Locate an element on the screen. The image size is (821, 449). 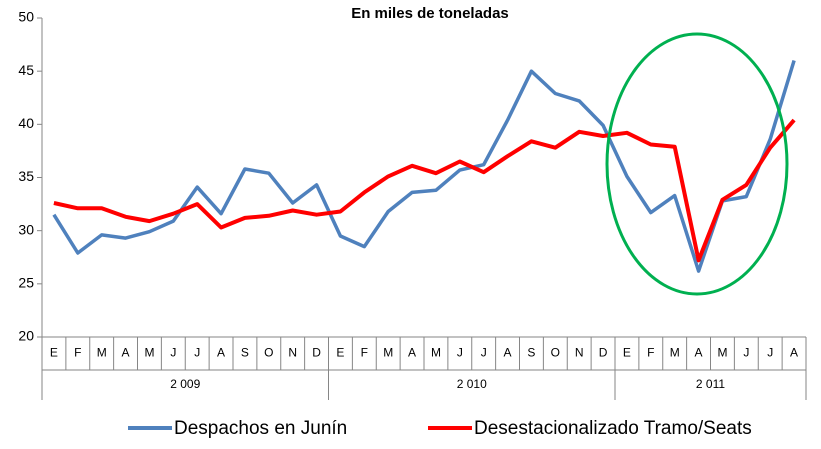
y-tick-label: 20 is located at coordinates (26, 336).